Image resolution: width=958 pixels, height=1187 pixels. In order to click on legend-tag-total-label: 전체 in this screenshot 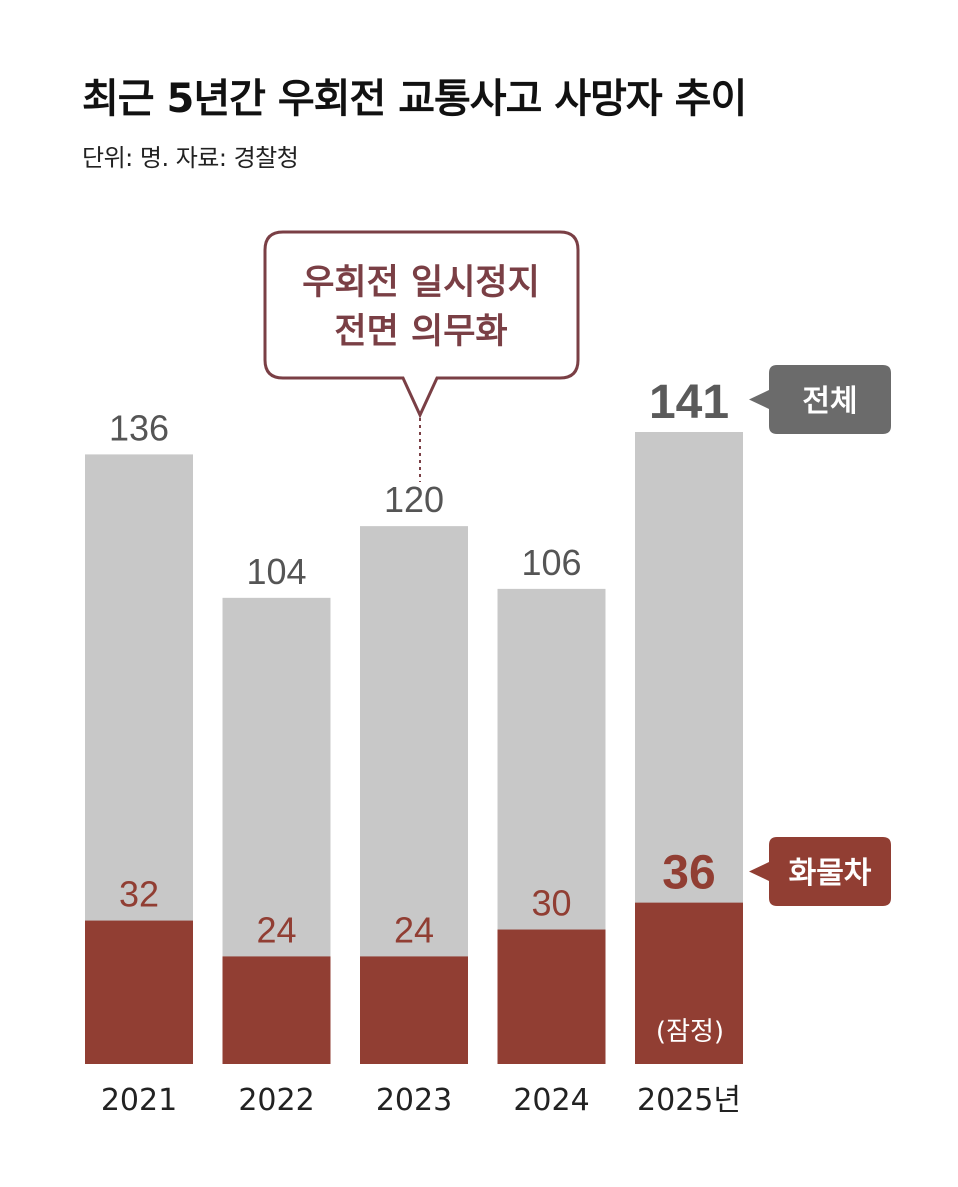, I will do `click(829, 401)`.